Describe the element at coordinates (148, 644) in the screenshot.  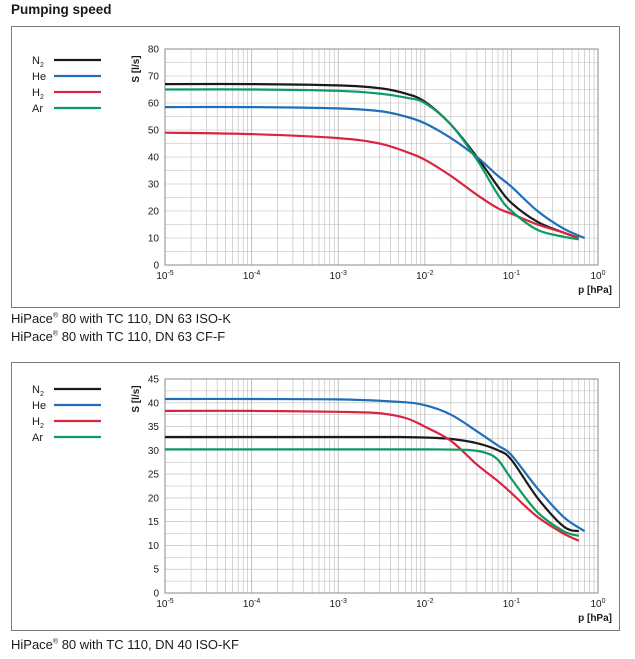
I see `caption-3-text: 80 with TC 110, DN 40 ISO-KF` at that location.